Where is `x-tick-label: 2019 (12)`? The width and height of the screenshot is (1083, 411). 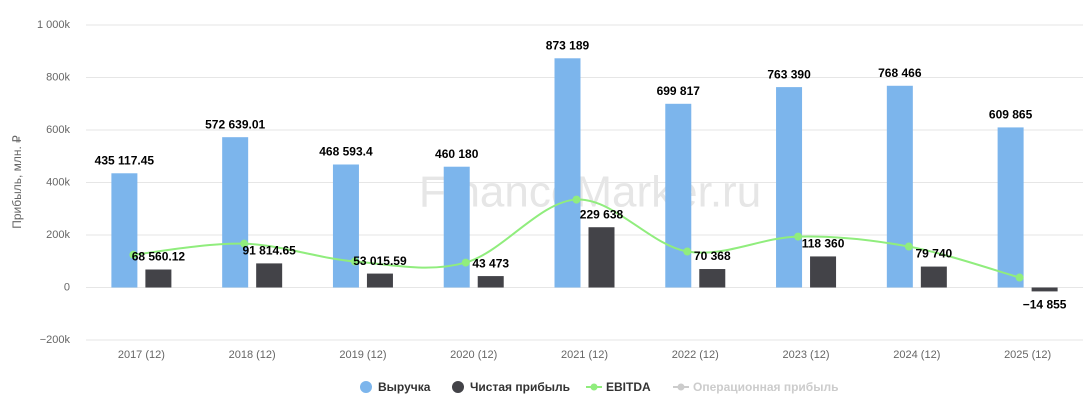 x-tick-label: 2019 (12) is located at coordinates (362, 355).